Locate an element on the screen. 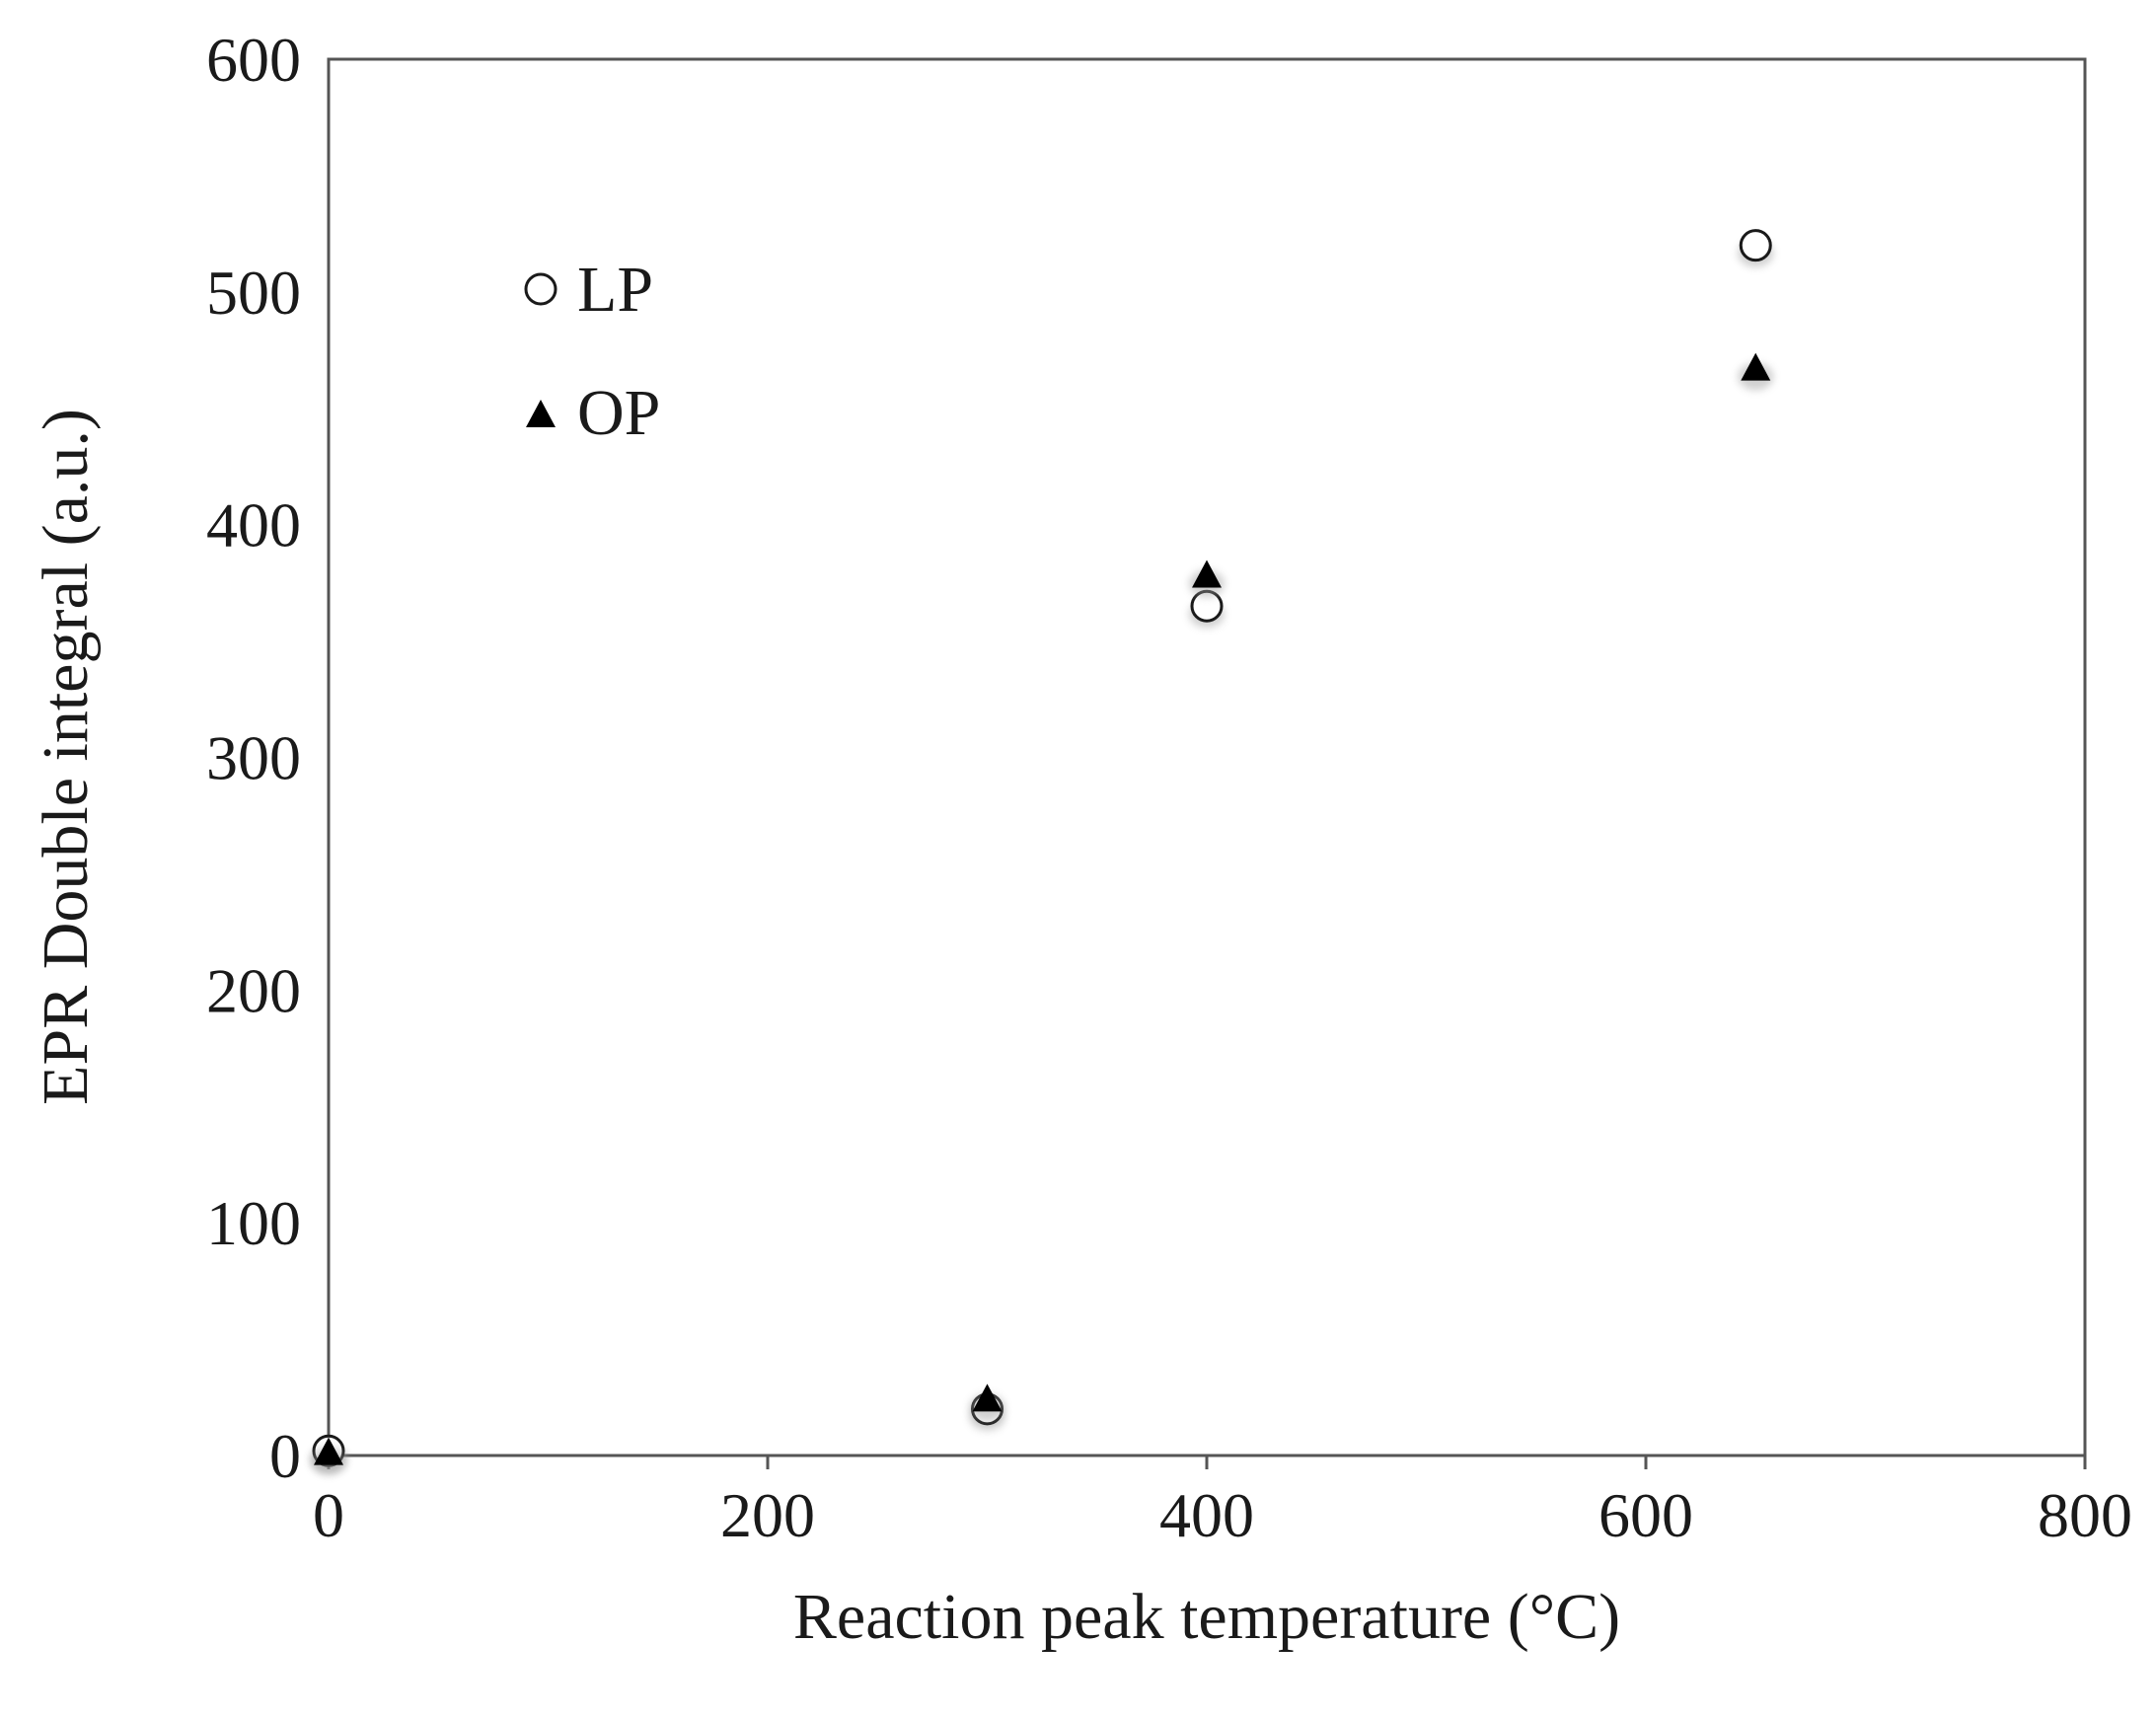 The width and height of the screenshot is (2156, 1717). y-tick-label: 400 is located at coordinates (253, 525).